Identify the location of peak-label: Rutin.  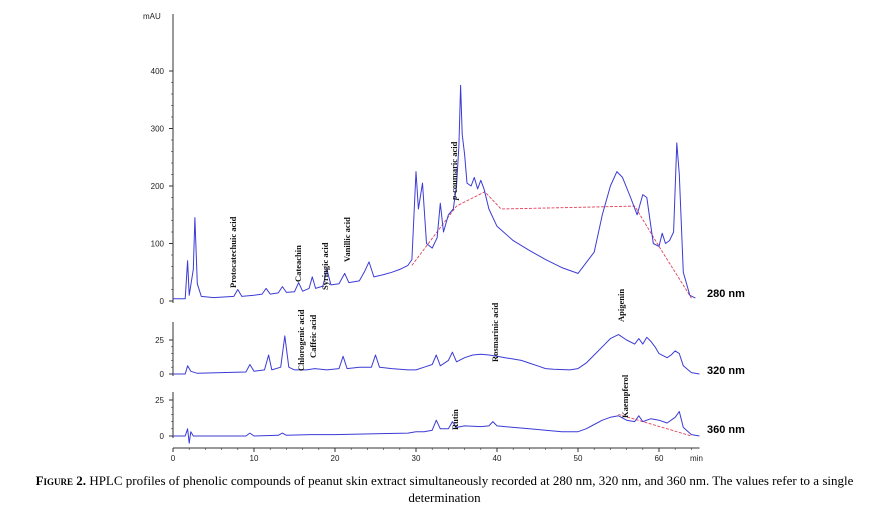
(455, 419).